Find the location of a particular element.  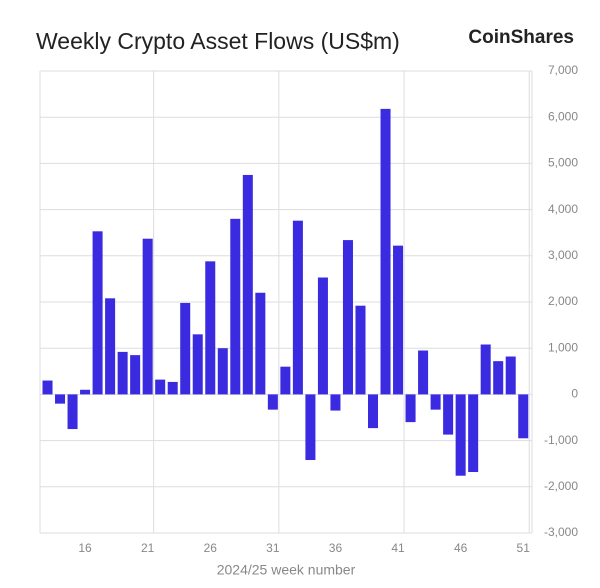

y-tick-label: 5,000 is located at coordinates (563, 163).